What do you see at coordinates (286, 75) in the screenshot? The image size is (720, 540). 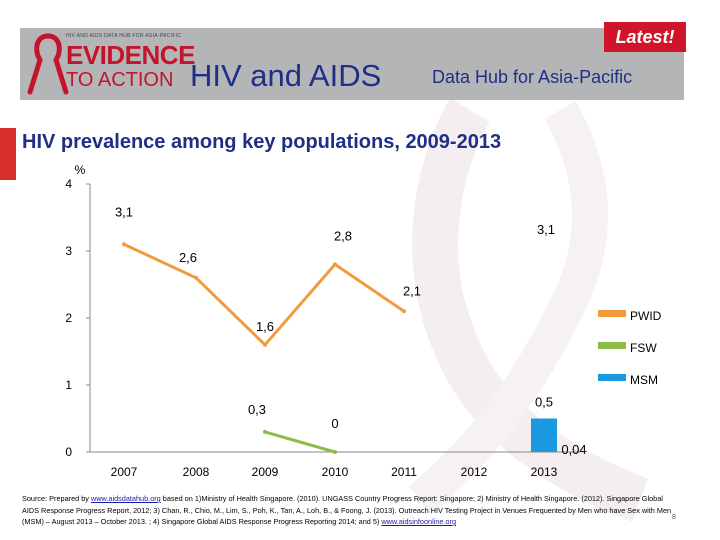 I see `hub-title: HIV and AIDS` at bounding box center [286, 75].